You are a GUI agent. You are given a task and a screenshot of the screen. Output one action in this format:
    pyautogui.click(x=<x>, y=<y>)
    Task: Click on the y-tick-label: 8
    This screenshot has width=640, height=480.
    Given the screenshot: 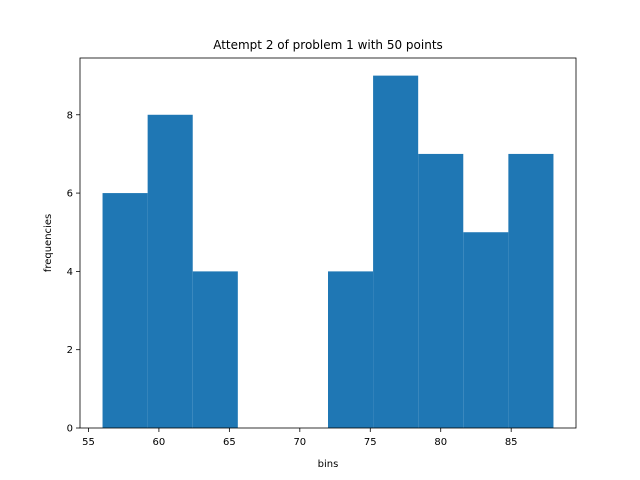 What is the action you would take?
    pyautogui.click(x=70, y=115)
    